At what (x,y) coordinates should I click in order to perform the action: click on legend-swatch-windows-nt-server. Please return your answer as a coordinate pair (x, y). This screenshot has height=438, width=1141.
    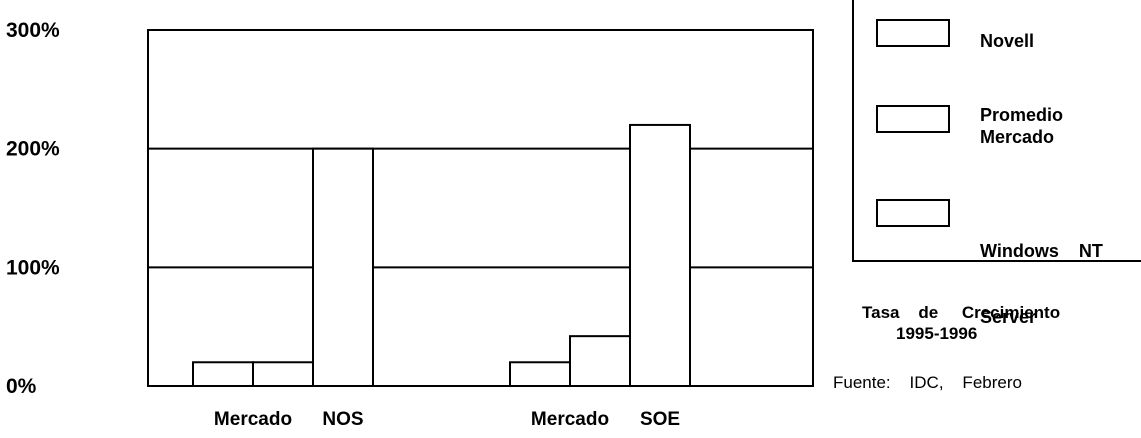
    Looking at the image, I should click on (913, 213).